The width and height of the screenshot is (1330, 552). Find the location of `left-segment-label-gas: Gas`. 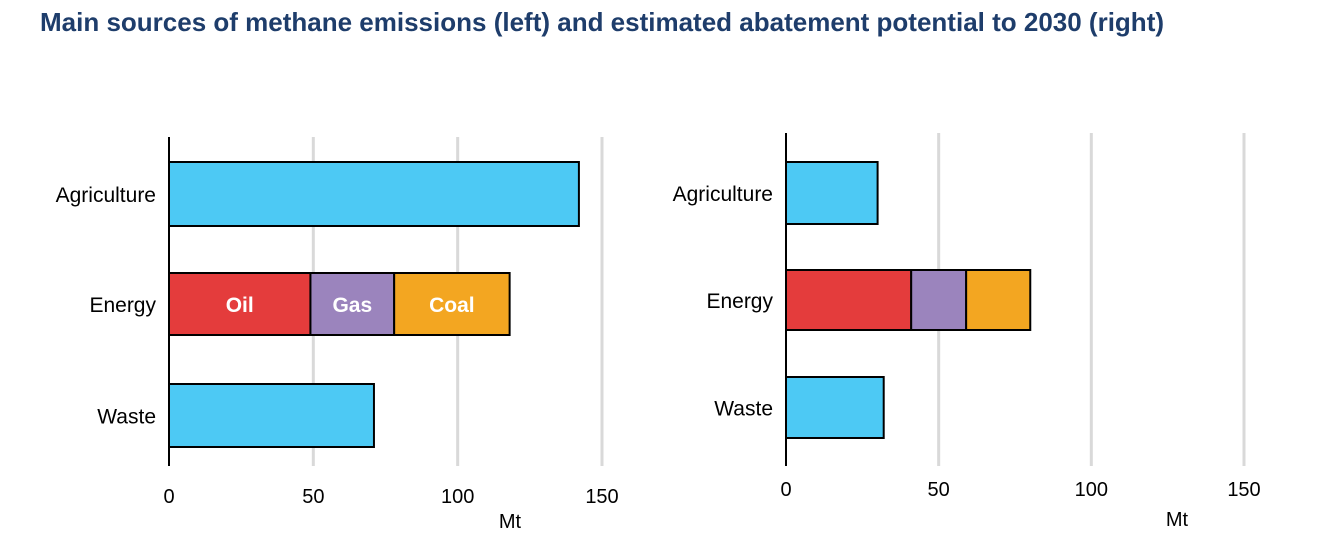

left-segment-label-gas: Gas is located at coordinates (352, 305).